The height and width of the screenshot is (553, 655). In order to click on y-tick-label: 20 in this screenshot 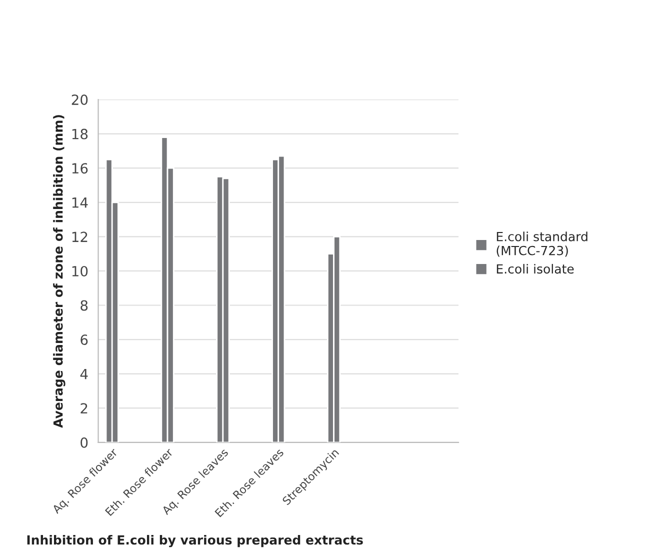, I will do `click(80, 100)`.